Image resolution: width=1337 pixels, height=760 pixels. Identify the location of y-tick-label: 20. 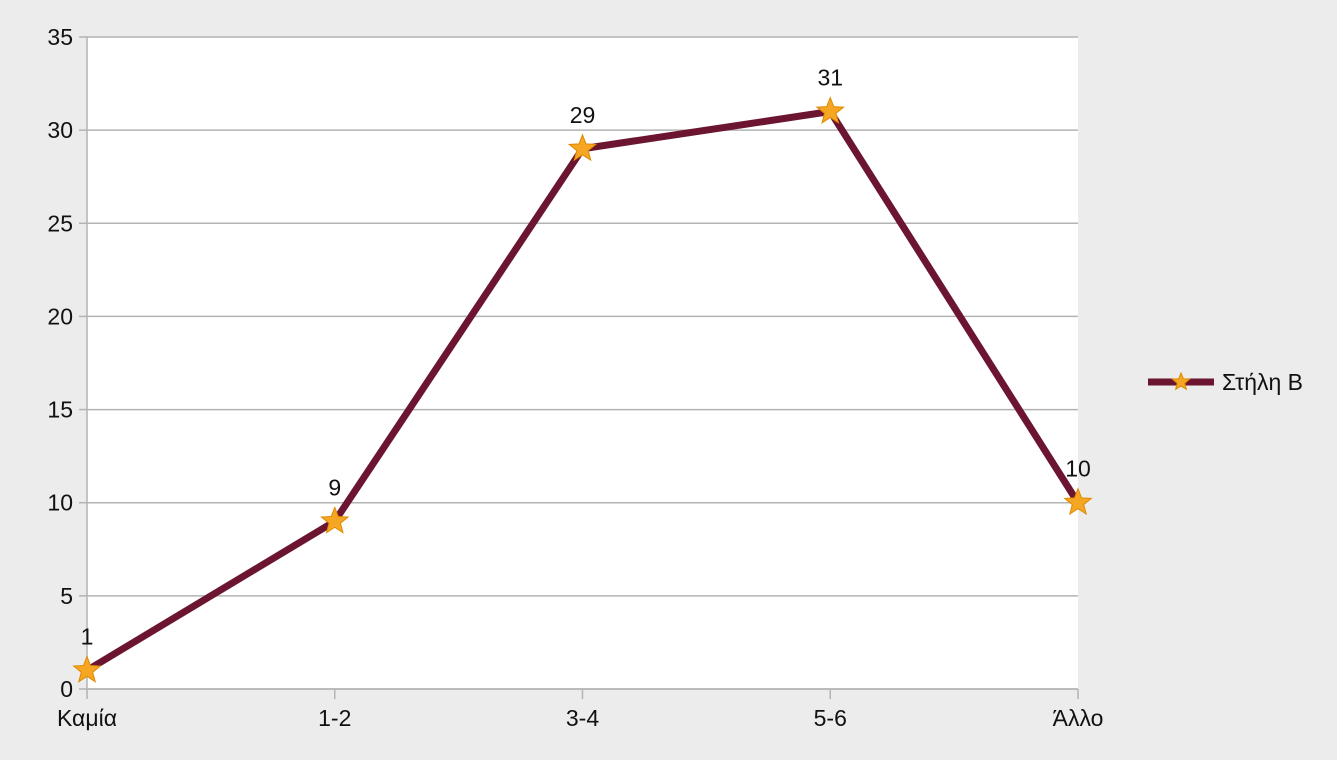
(60, 316).